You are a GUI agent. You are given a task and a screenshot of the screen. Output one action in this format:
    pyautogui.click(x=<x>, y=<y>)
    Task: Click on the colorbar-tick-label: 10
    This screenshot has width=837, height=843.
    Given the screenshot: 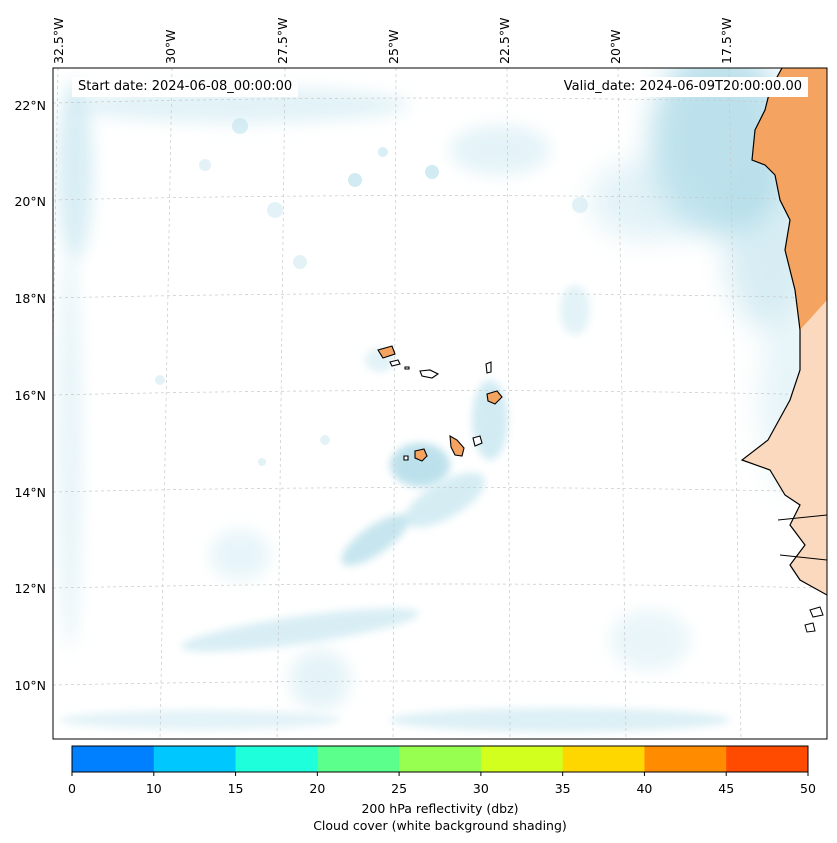 What is the action you would take?
    pyautogui.click(x=153, y=788)
    